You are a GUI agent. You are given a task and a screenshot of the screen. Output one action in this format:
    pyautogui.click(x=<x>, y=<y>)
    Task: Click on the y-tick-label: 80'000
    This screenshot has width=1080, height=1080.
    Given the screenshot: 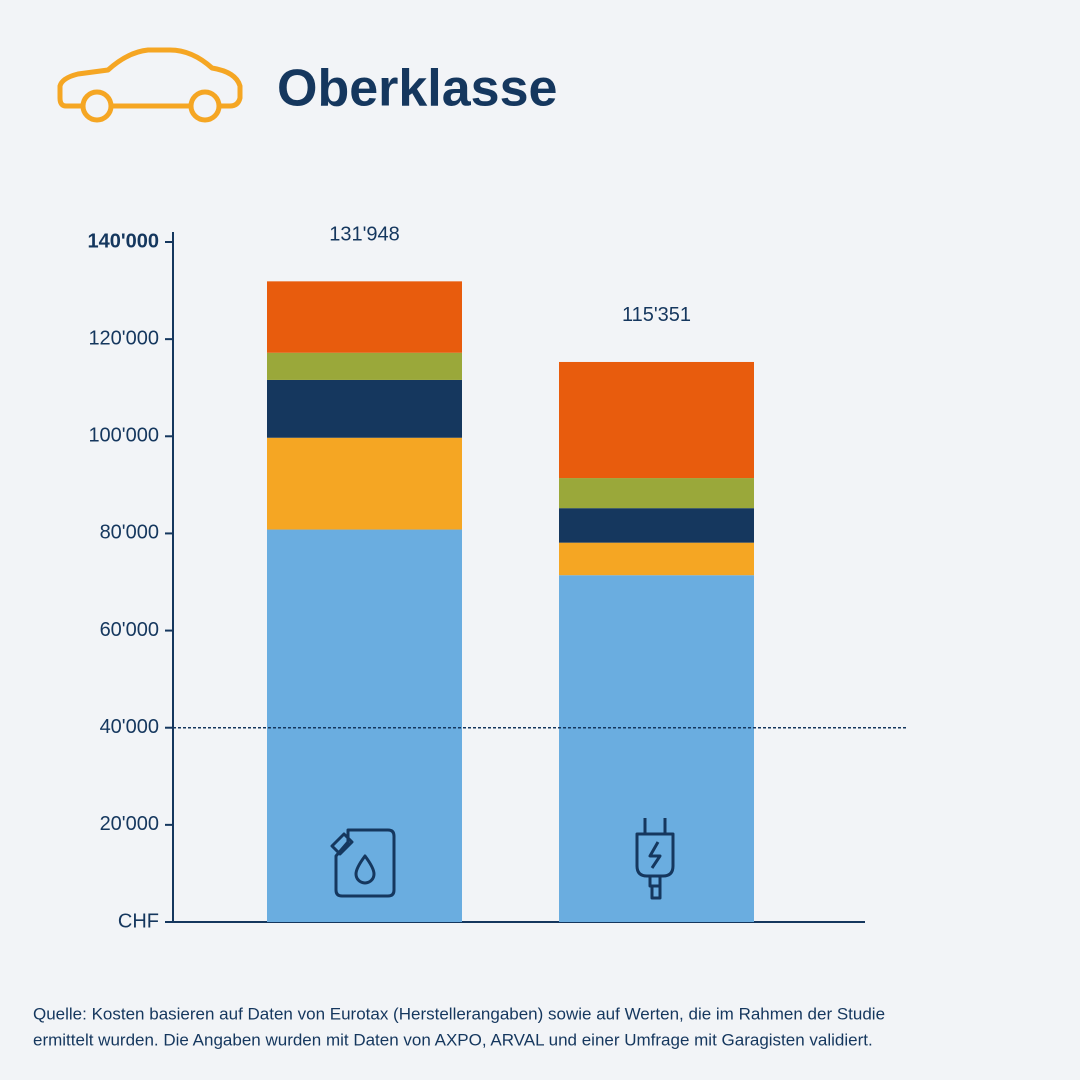 What is the action you would take?
    pyautogui.click(x=129, y=533)
    